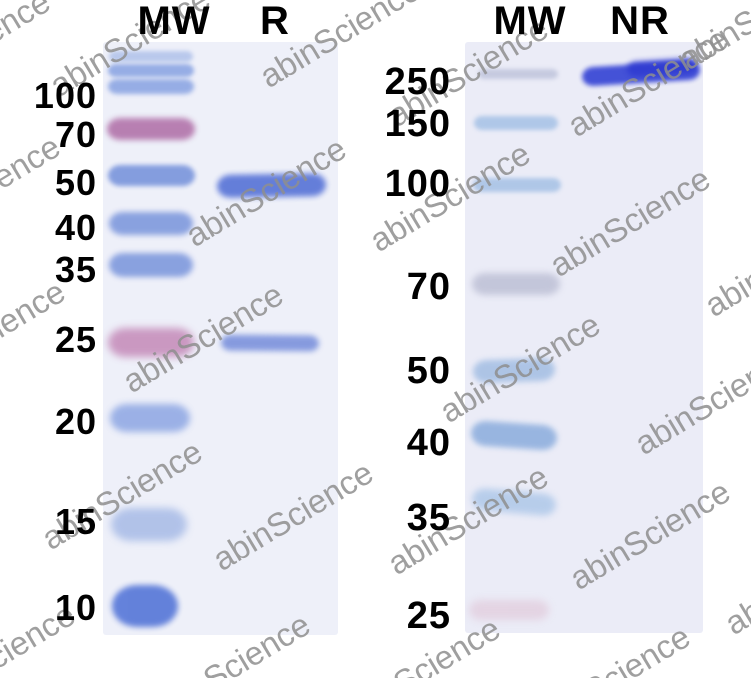 Image resolution: width=751 pixels, height=678 pixels. Describe the element at coordinates (75, 521) in the screenshot. I see `ladder-label-15: 15` at that location.